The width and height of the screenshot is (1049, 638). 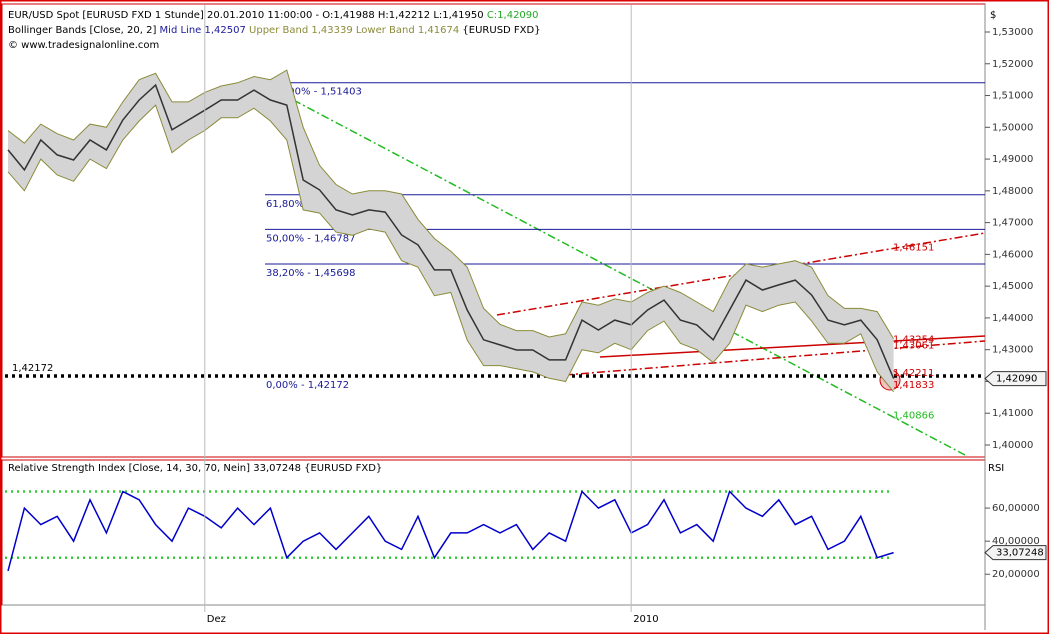 What do you see at coordinates (83, 45) in the screenshot?
I see `copyright: © www.tradesignalonline.com` at bounding box center [83, 45].